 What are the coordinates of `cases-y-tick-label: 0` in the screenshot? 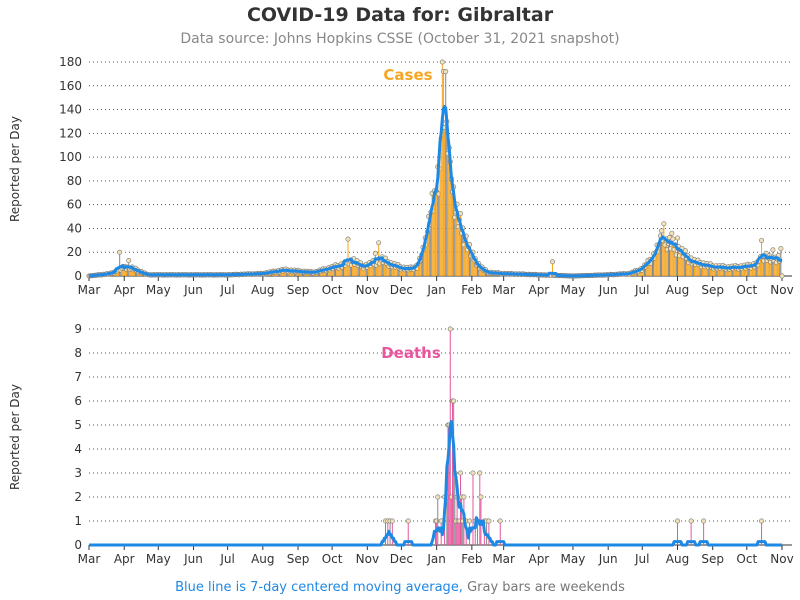 It's located at (78, 276).